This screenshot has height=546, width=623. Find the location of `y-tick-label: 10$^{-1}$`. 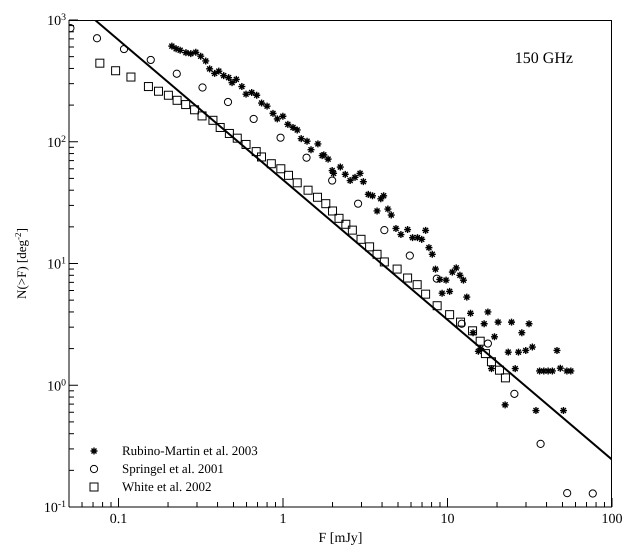

y-tick-label: 10$^{-1}$ is located at coordinates (55, 507).